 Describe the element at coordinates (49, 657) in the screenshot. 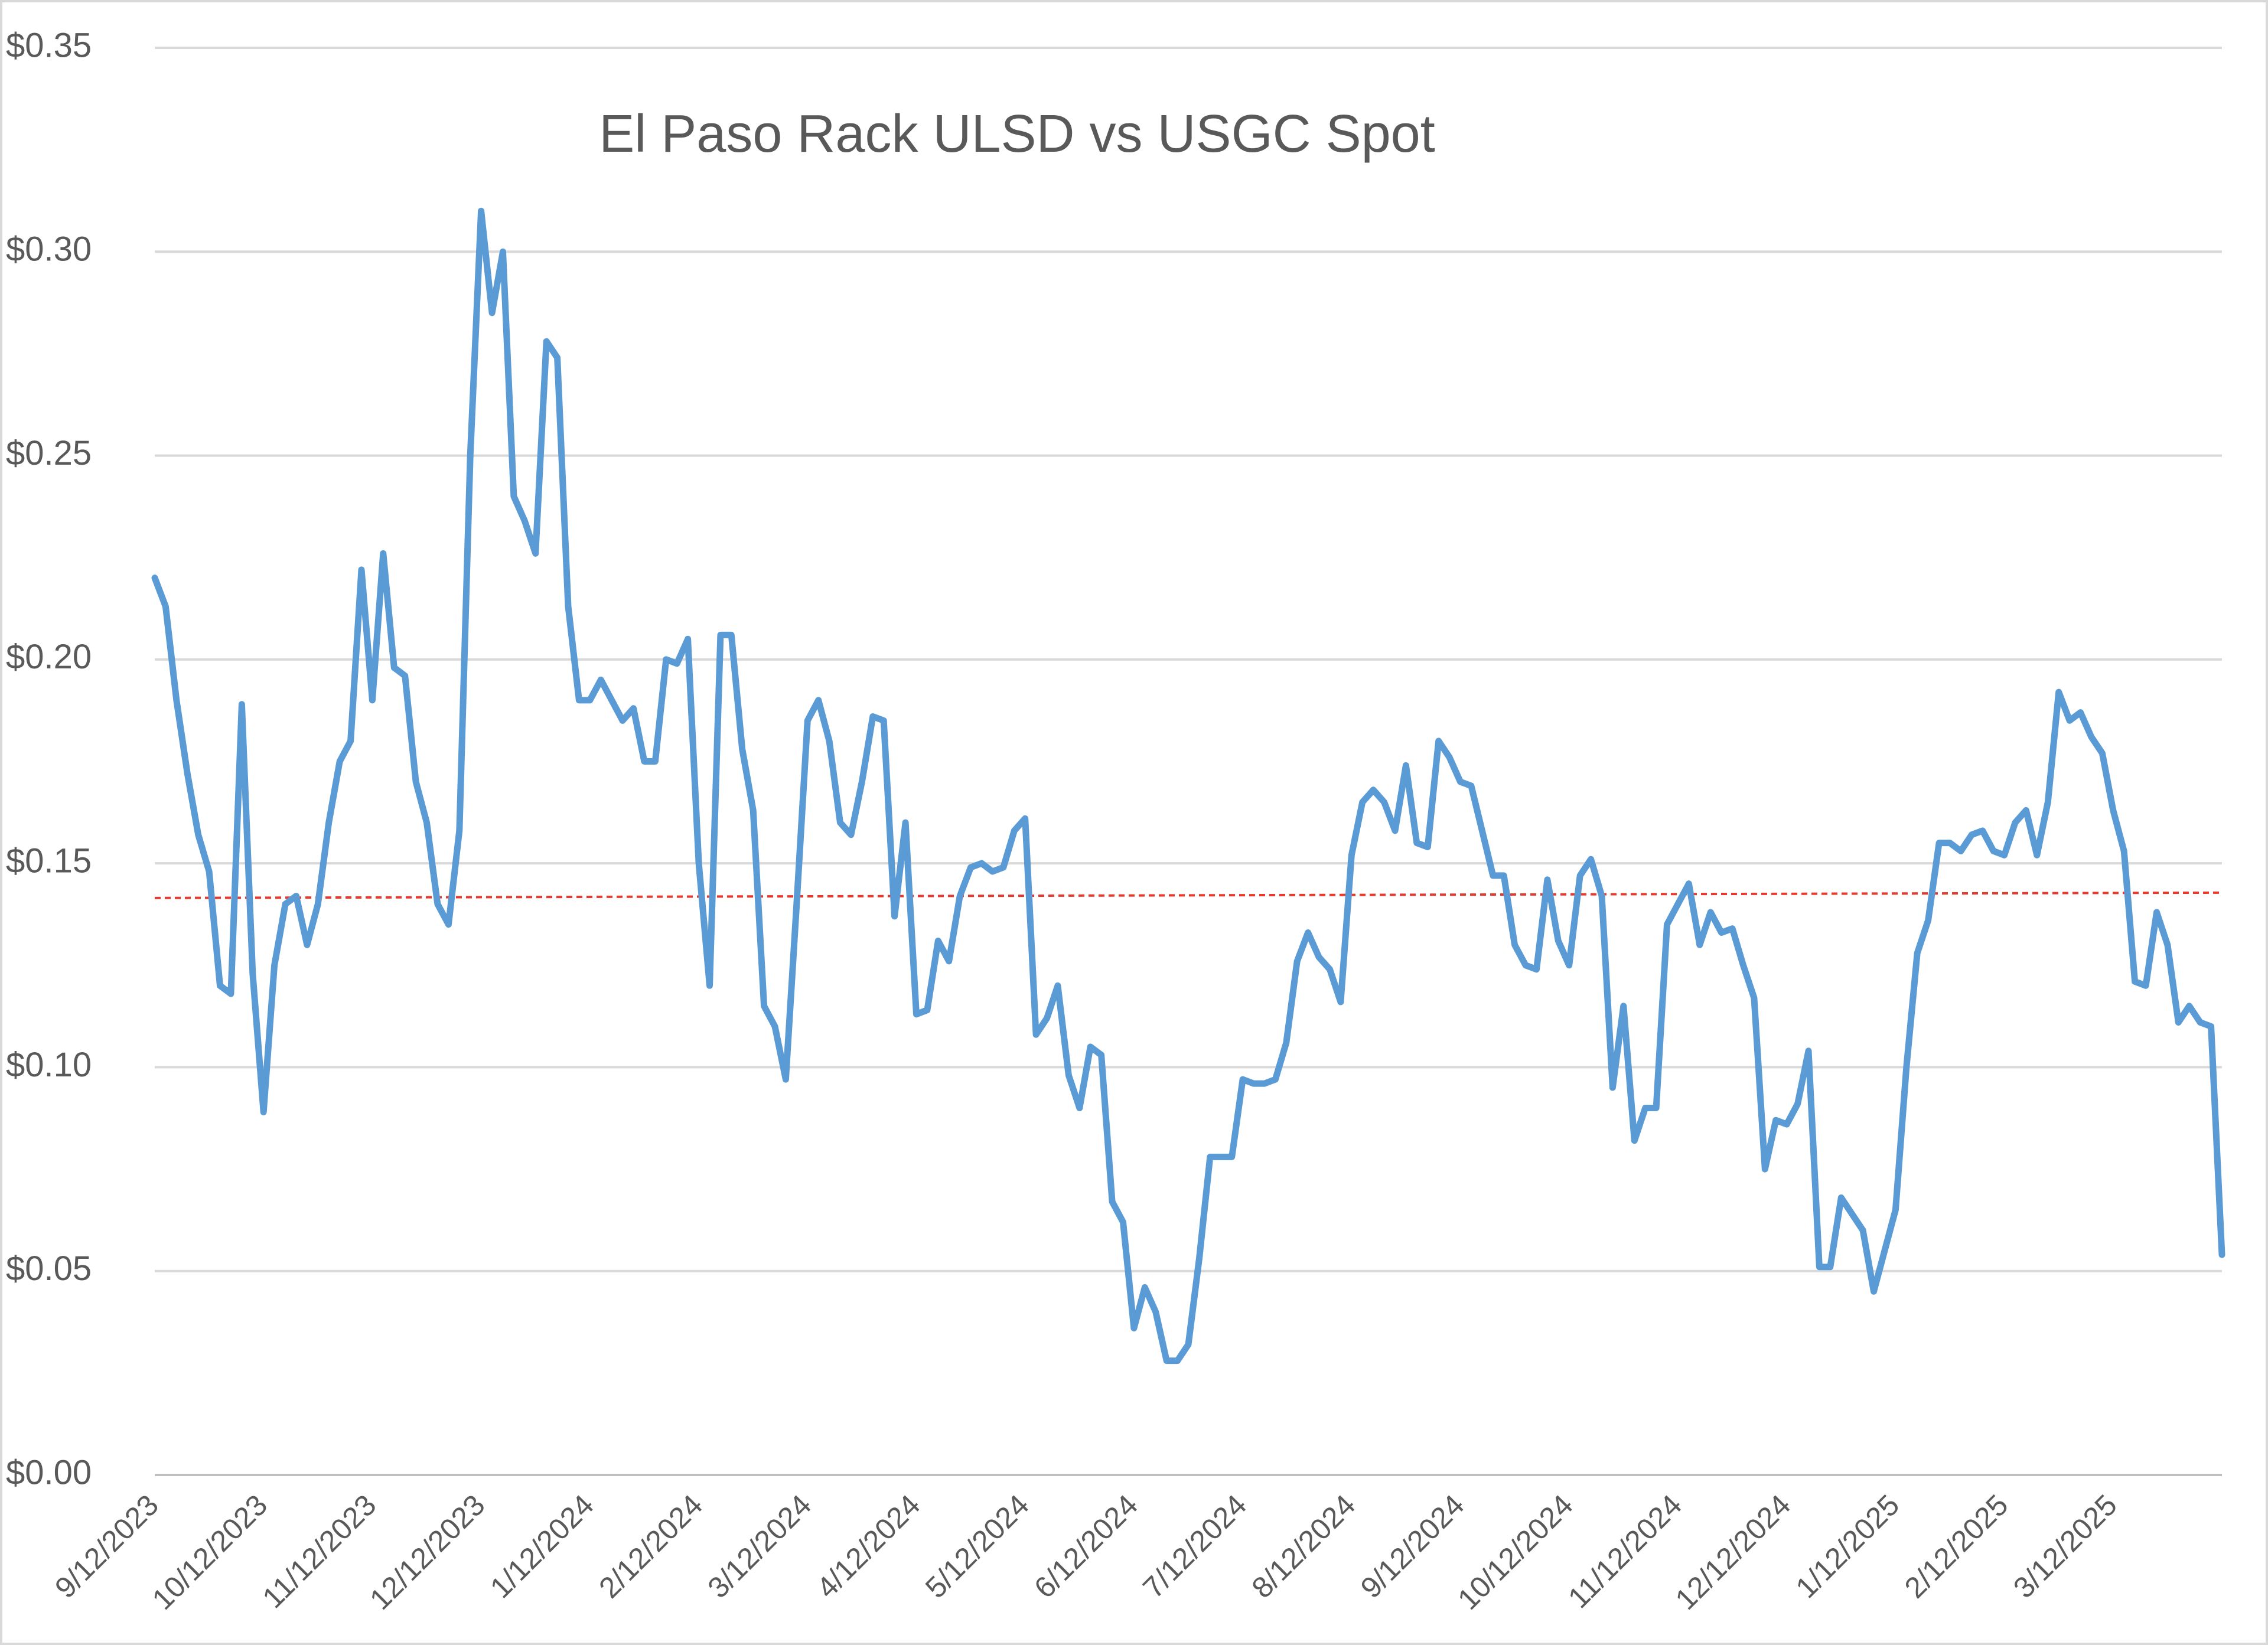

I see `y-tick-label: $0.20` at that location.